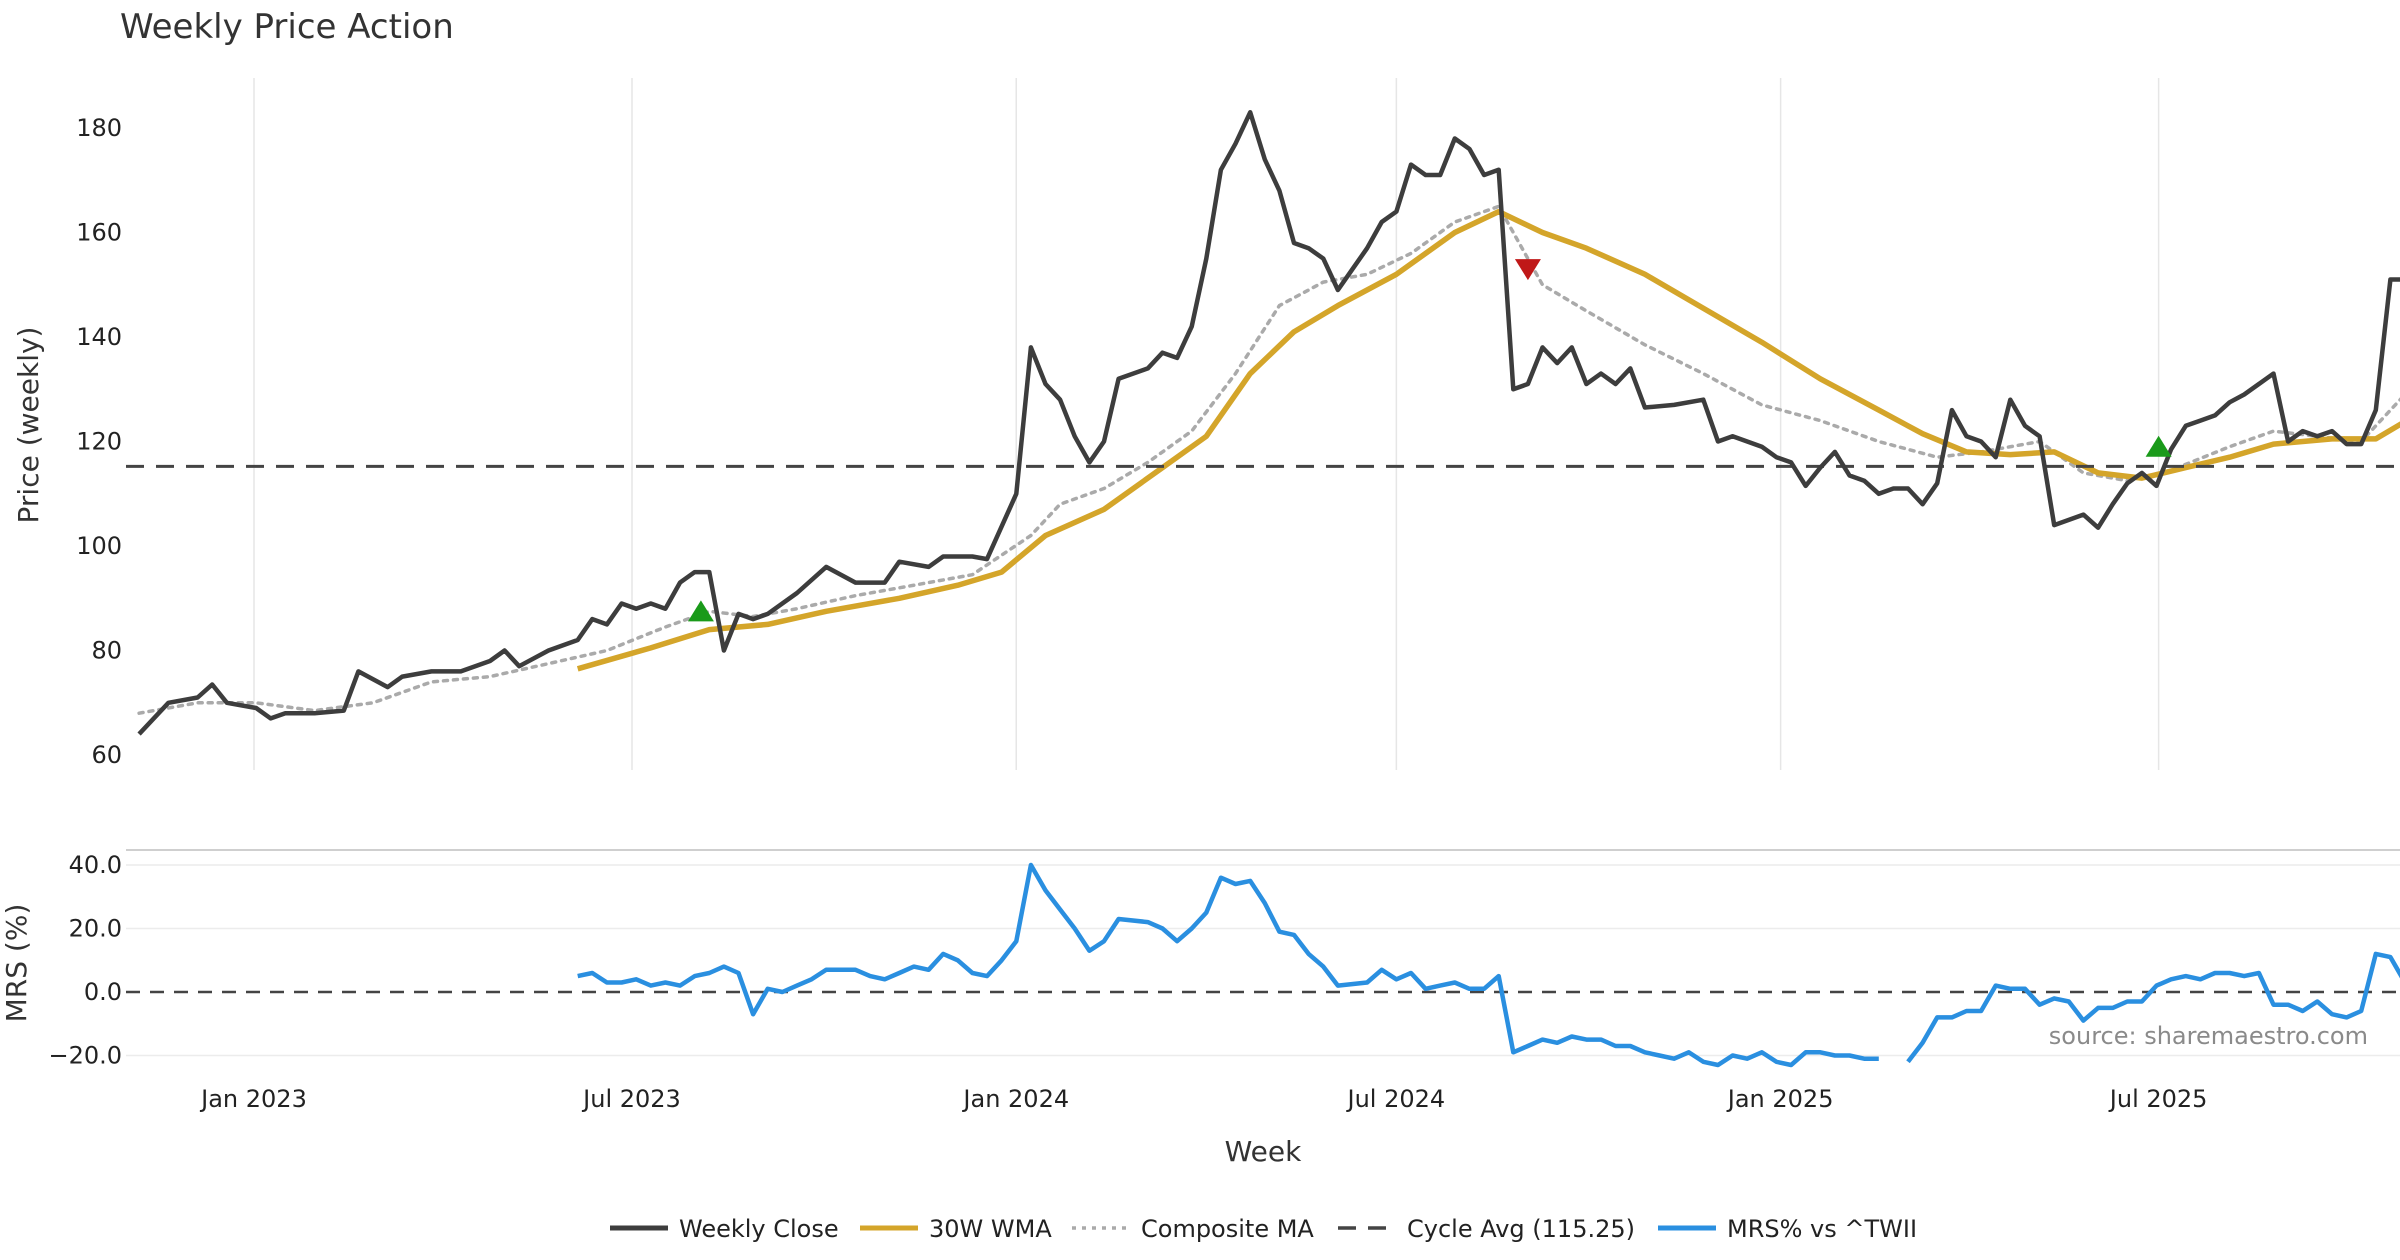 This screenshot has height=1260, width=2400. I want to click on mrs-y-ticks: 40.0 20.0 0.0 −20.0, so click(85, 960).